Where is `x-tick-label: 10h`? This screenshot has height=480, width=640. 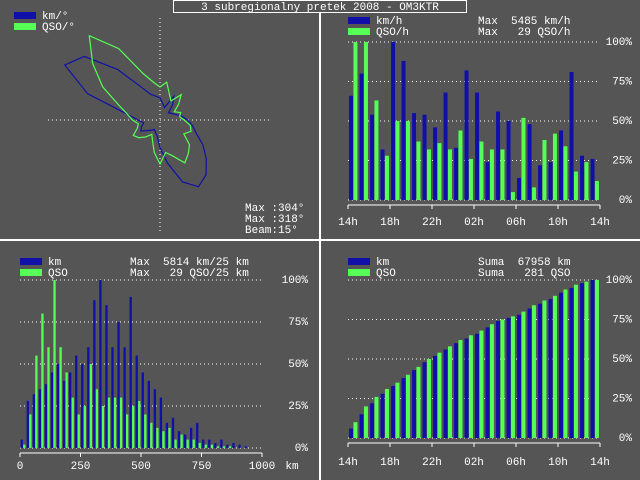
x-tick-label: 10h is located at coordinates (558, 463).